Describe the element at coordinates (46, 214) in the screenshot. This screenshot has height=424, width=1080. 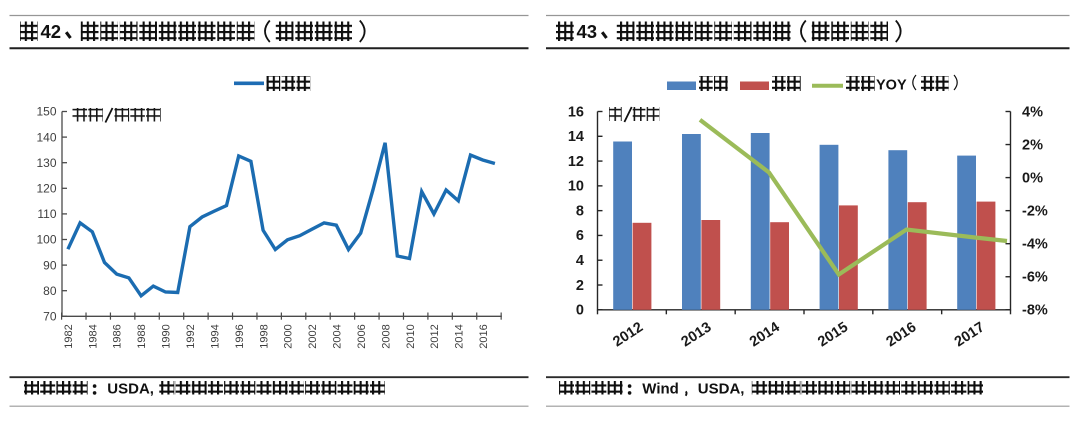
I see `svg-text: 110` at that location.